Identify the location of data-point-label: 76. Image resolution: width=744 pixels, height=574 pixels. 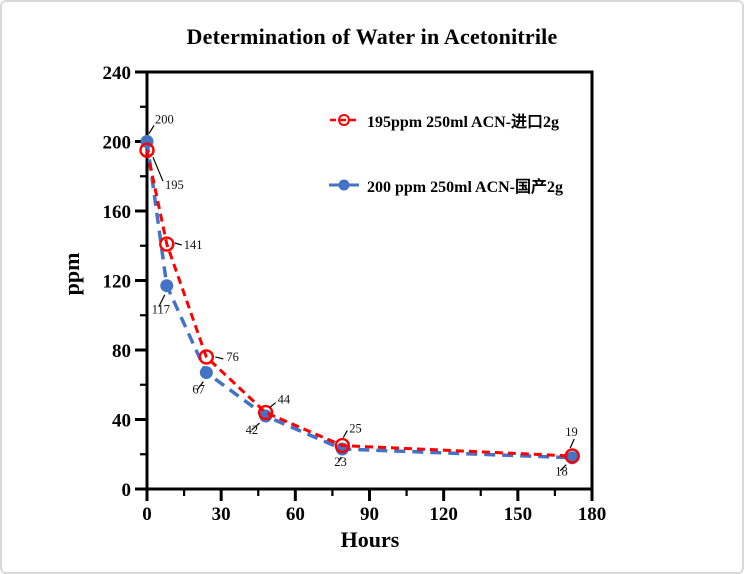
(232, 357).